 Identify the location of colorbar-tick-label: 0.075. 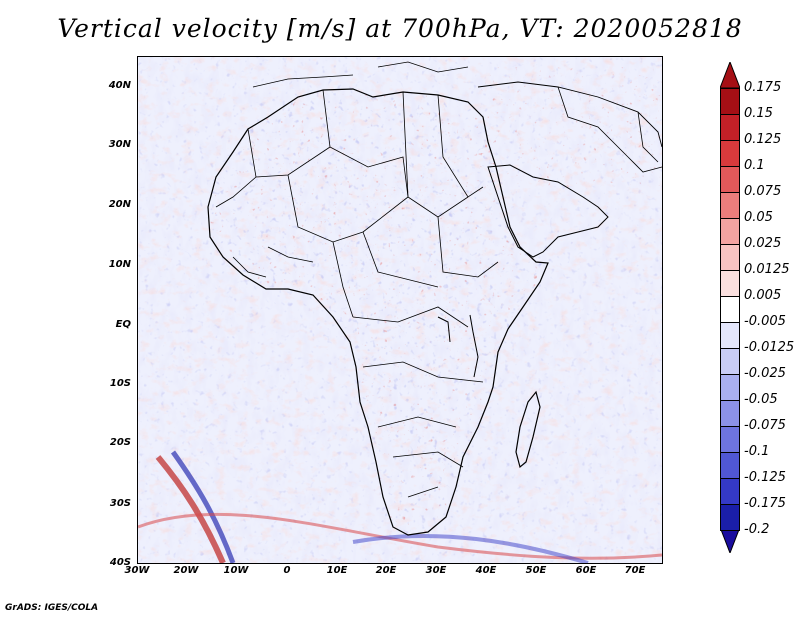
(763, 191).